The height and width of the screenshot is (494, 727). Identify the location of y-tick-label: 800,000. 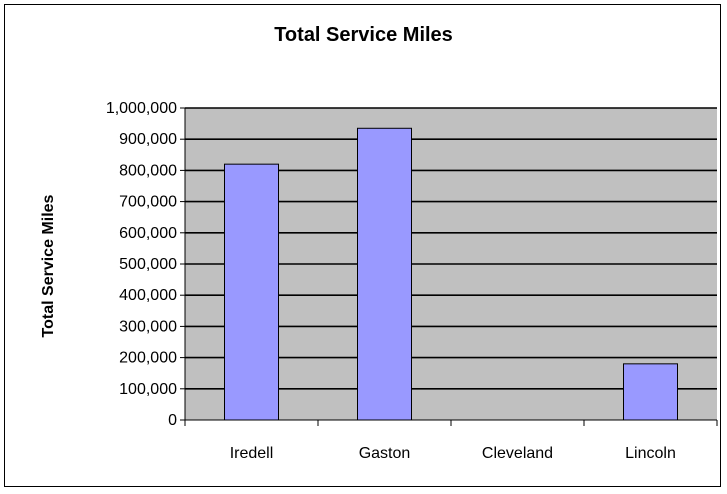
(148, 170).